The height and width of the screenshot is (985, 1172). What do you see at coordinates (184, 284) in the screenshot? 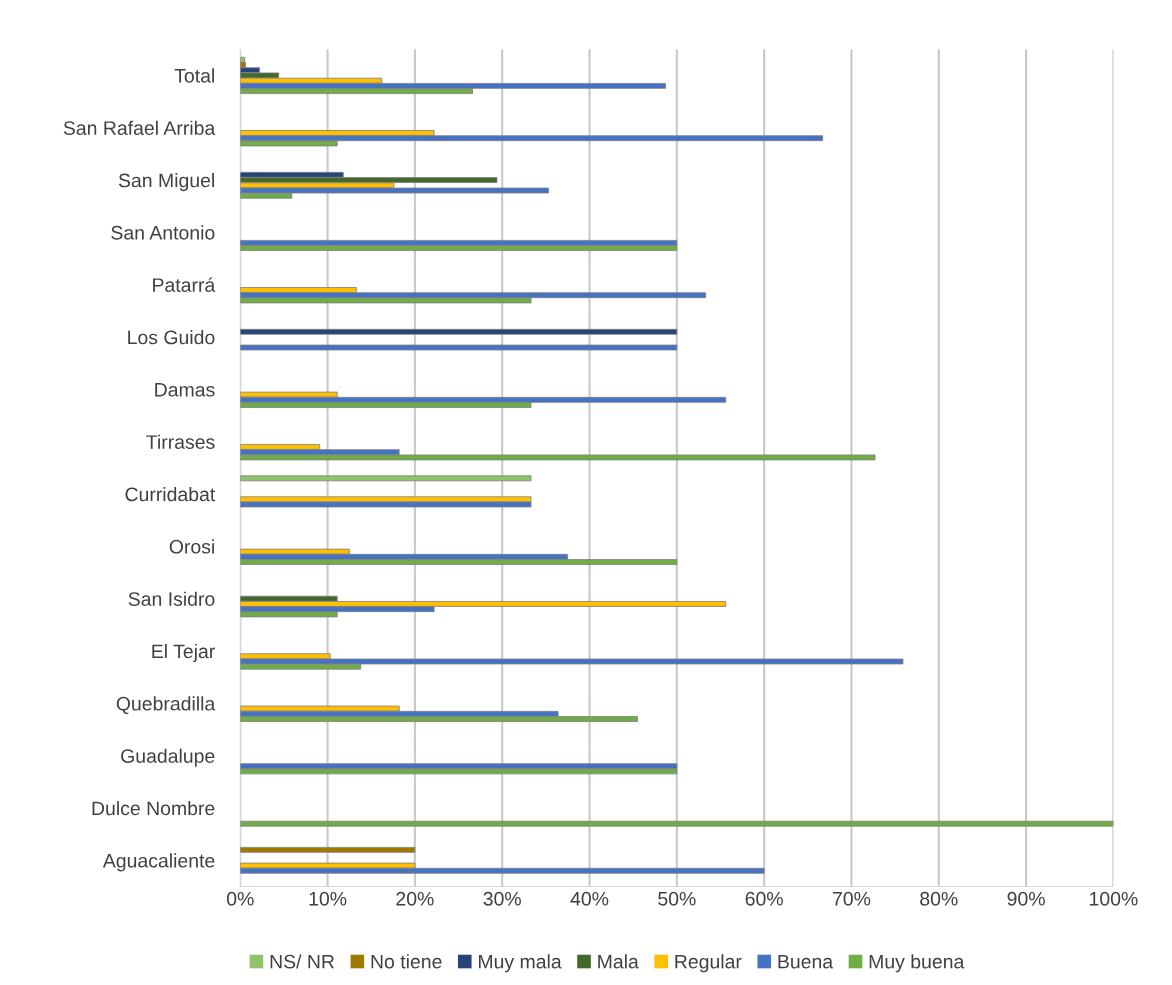
I see `y-tick-label: Patarrá` at bounding box center [184, 284].